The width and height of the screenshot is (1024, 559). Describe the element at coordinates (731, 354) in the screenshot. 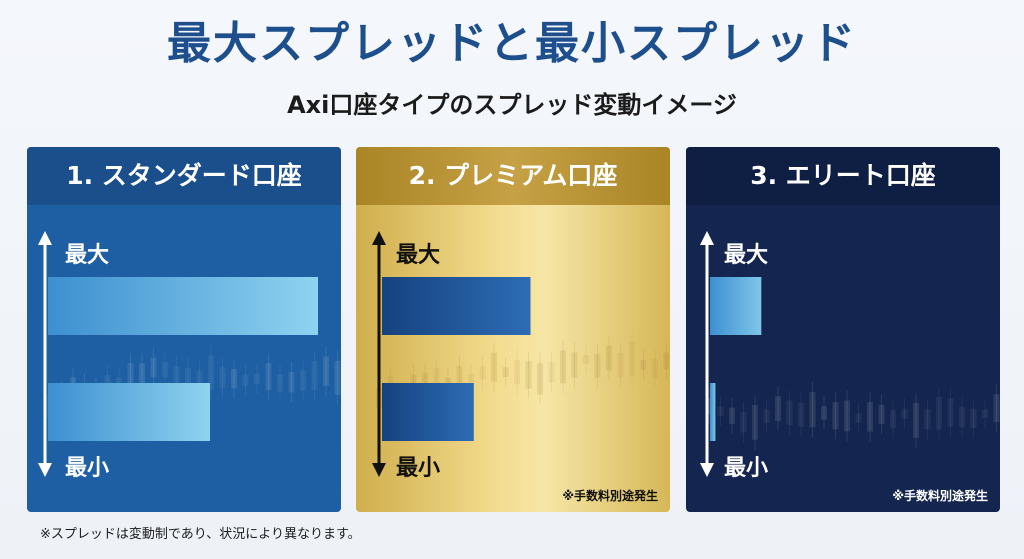

I see `chart-elite` at that location.